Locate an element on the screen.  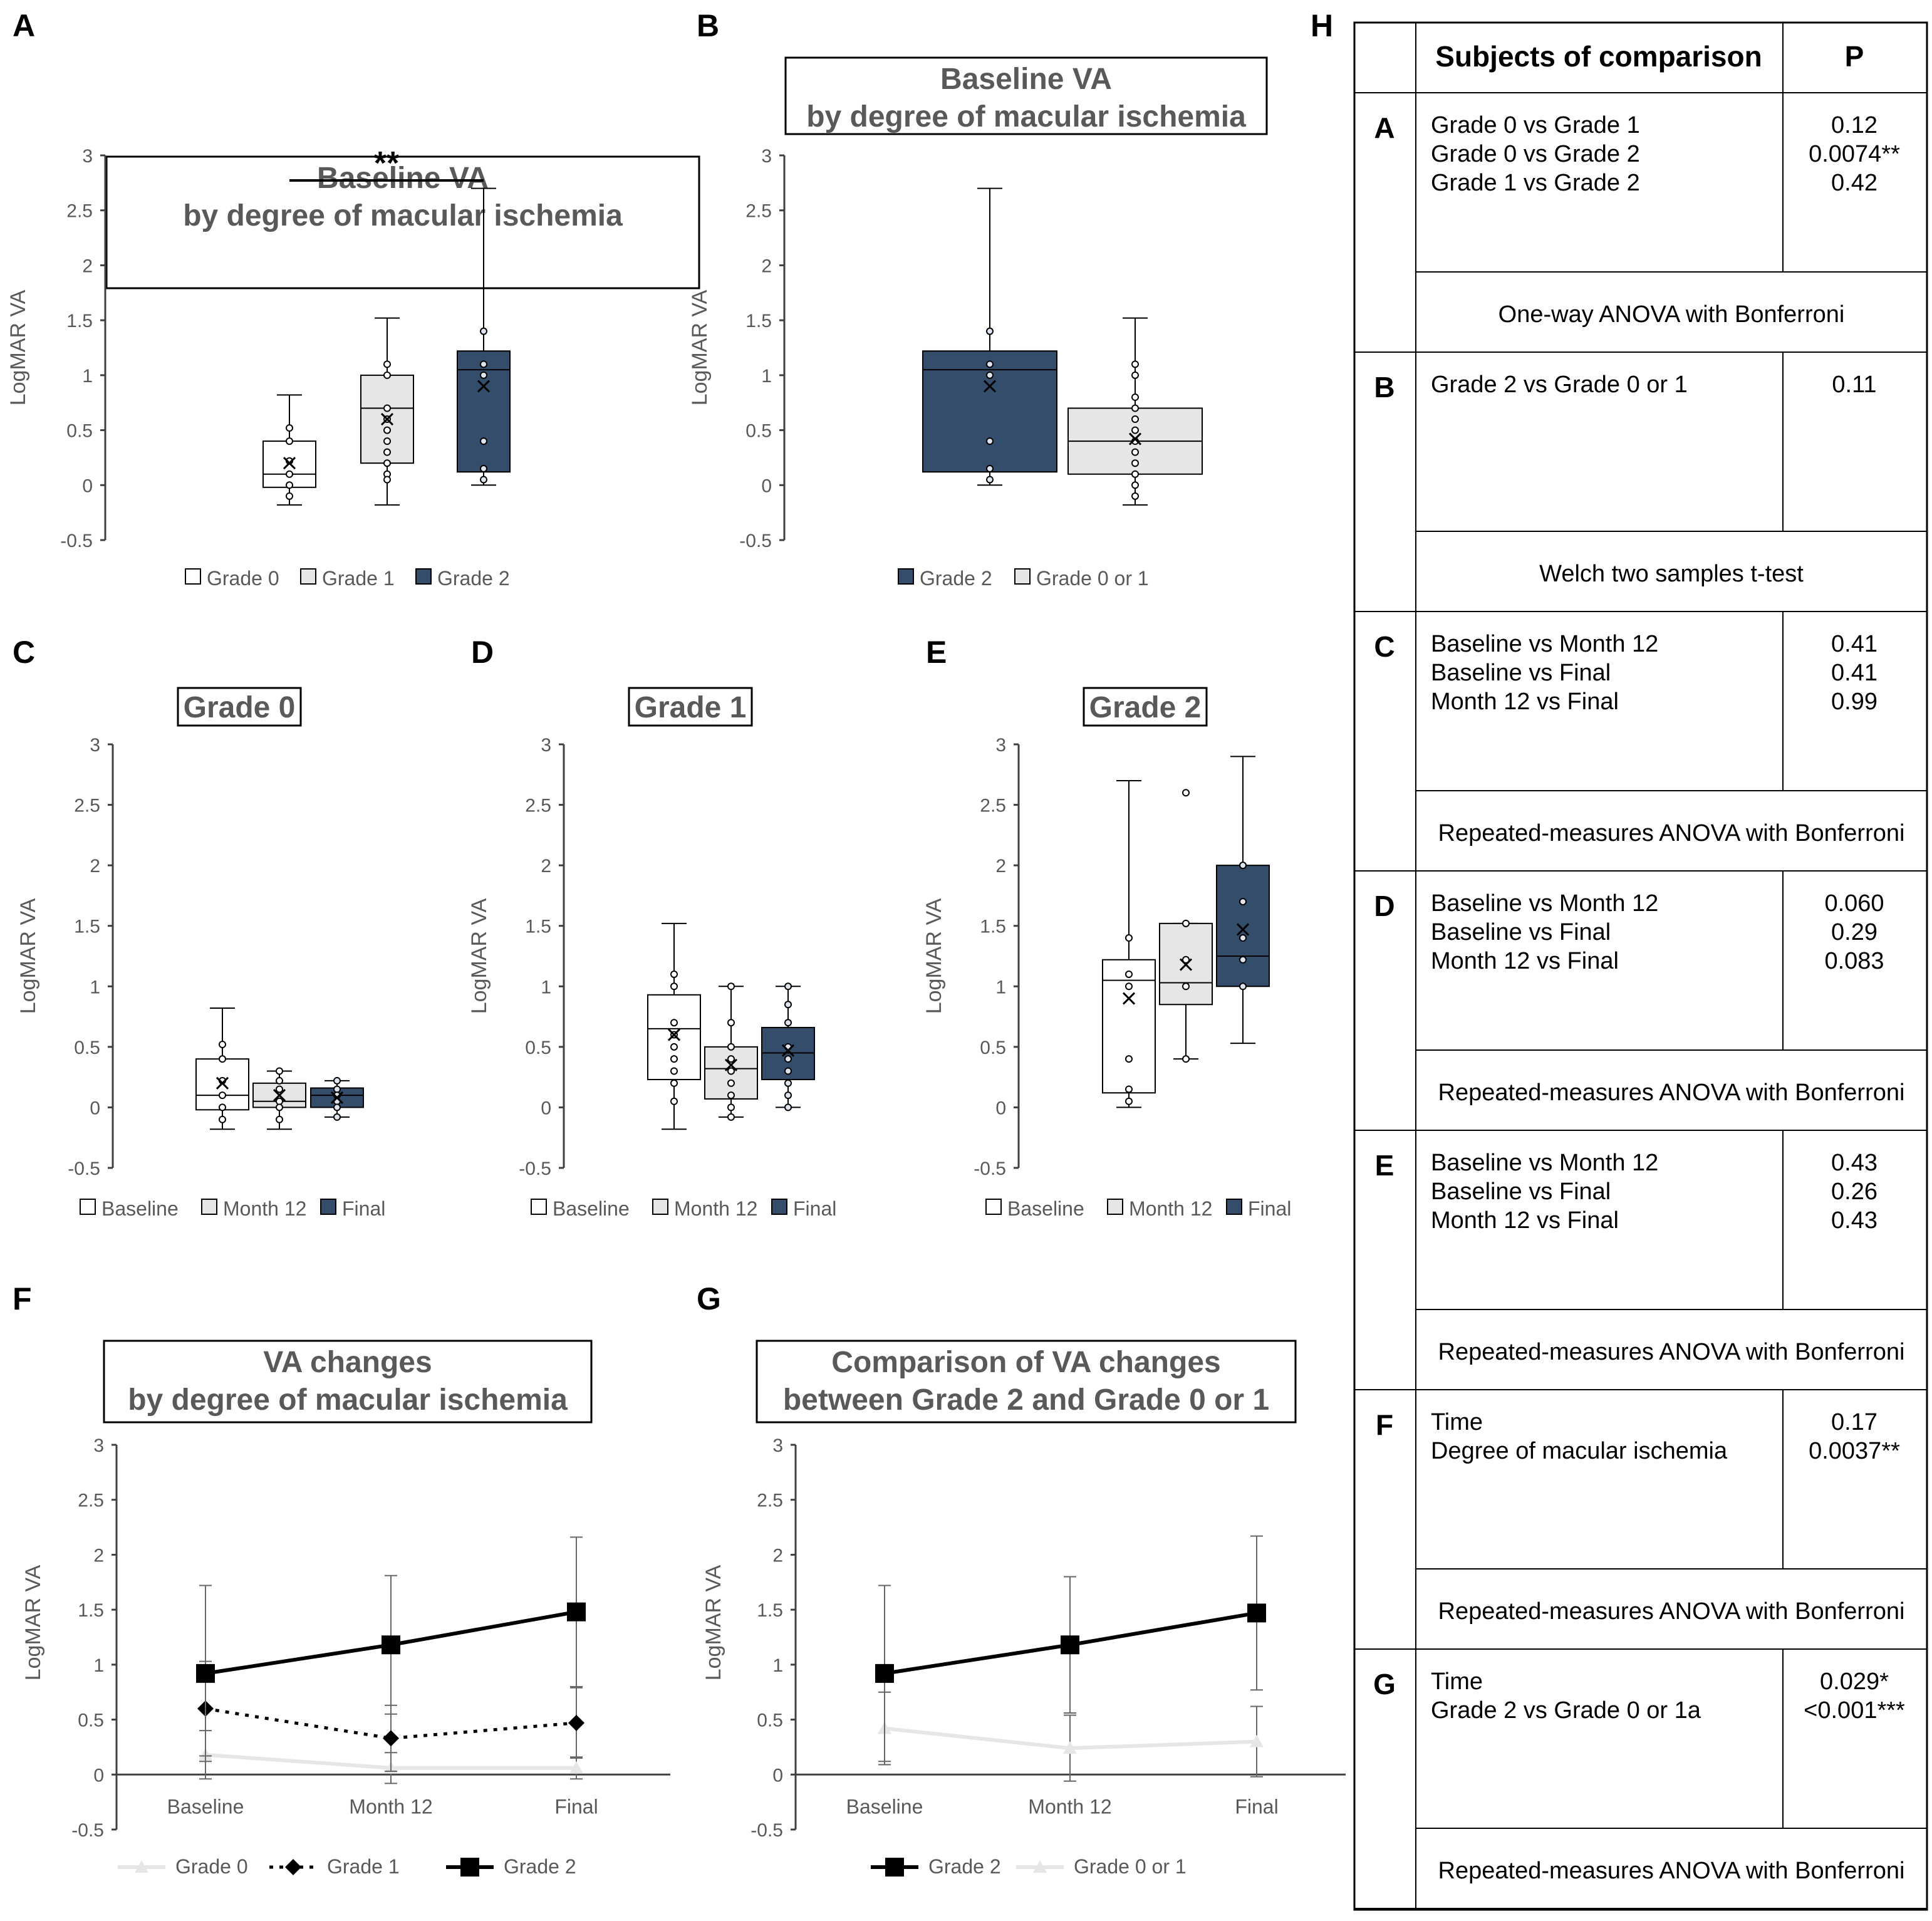
panel-letter: E is located at coordinates (936, 652).